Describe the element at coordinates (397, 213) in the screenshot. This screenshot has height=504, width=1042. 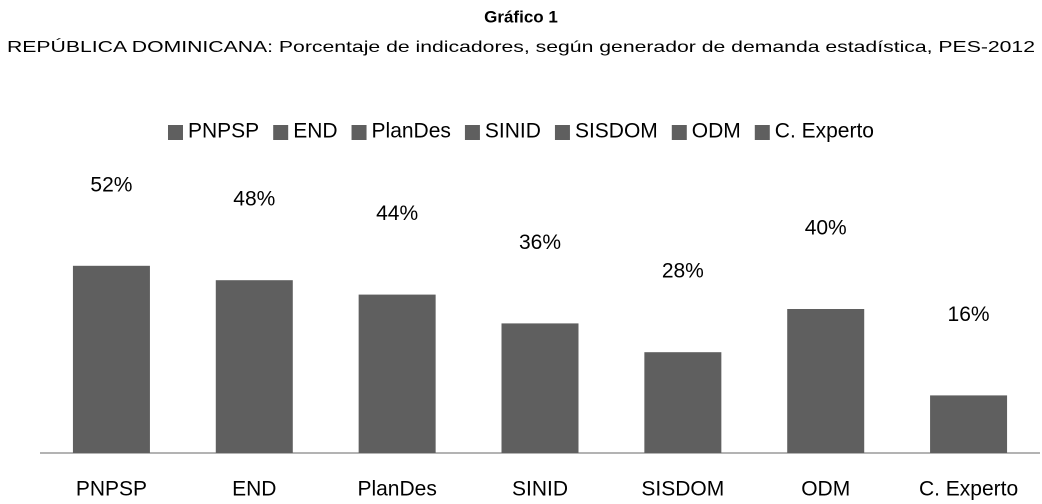
I see `data-label: 44%` at that location.